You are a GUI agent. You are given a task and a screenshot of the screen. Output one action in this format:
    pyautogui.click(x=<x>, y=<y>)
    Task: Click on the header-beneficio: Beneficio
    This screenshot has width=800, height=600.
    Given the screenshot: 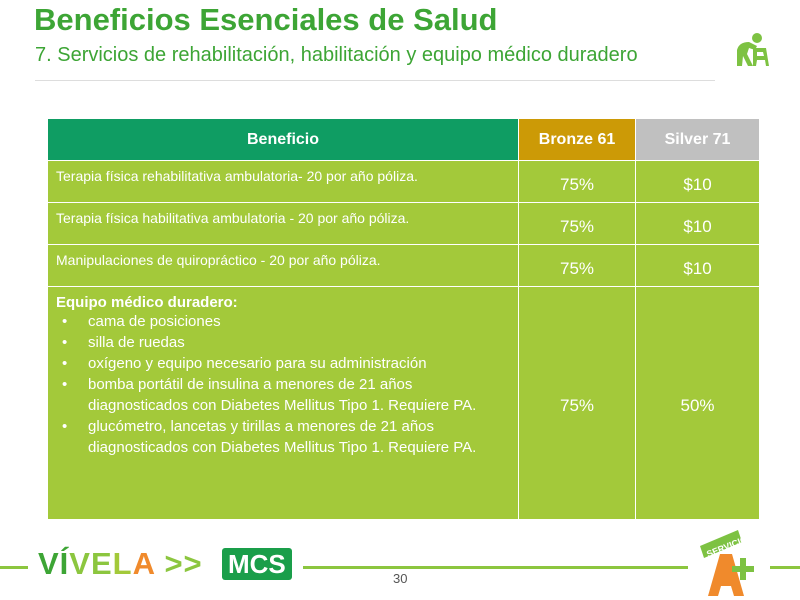 What is the action you would take?
    pyautogui.click(x=283, y=139)
    